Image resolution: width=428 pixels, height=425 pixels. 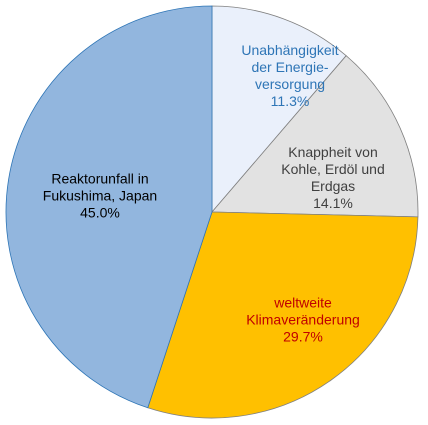 I want to click on slice-category: Reaktorunfall in Fukushima, Japan, so click(x=100, y=187).